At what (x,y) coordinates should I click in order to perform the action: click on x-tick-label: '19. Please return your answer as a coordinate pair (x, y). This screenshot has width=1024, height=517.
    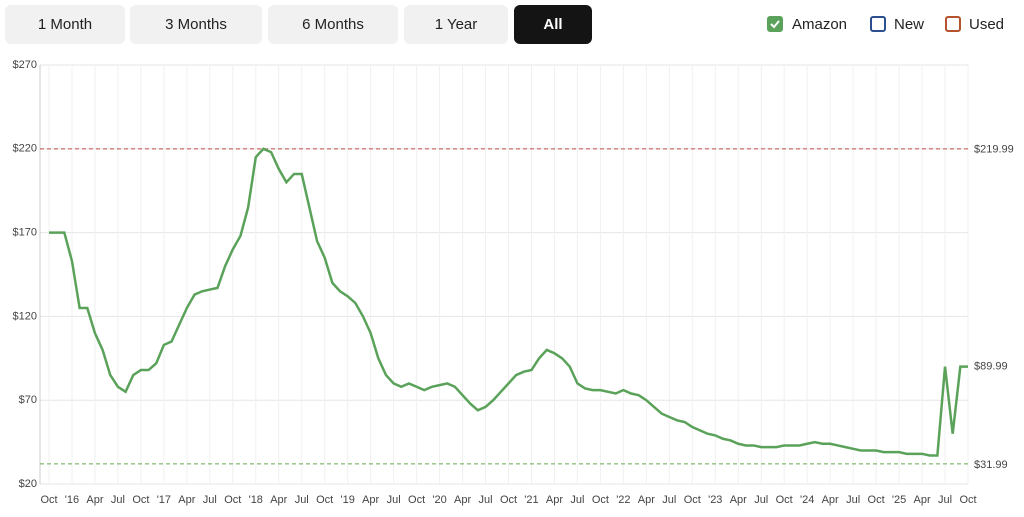
    Looking at the image, I should click on (348, 500).